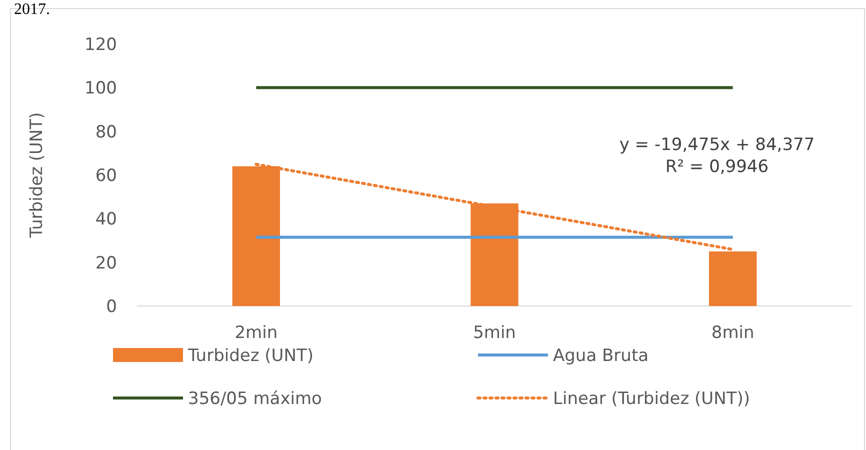 This screenshot has width=866, height=450. What do you see at coordinates (255, 398) in the screenshot?
I see `legend-label: 356/05 máximo` at bounding box center [255, 398].